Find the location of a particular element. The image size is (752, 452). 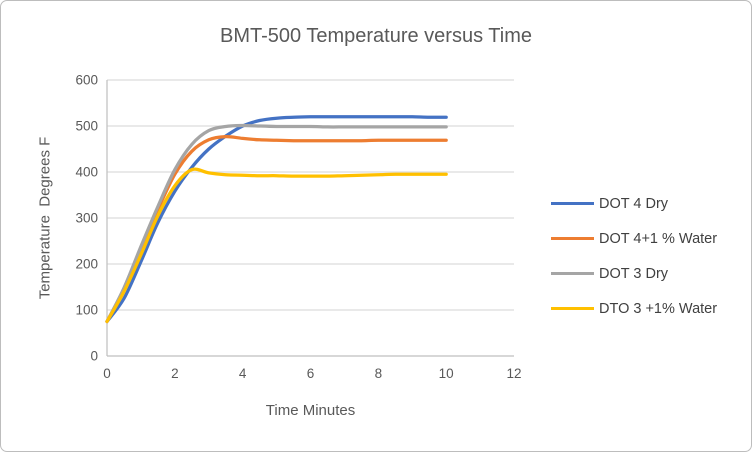

x-tick-label: 6 is located at coordinates (311, 373).